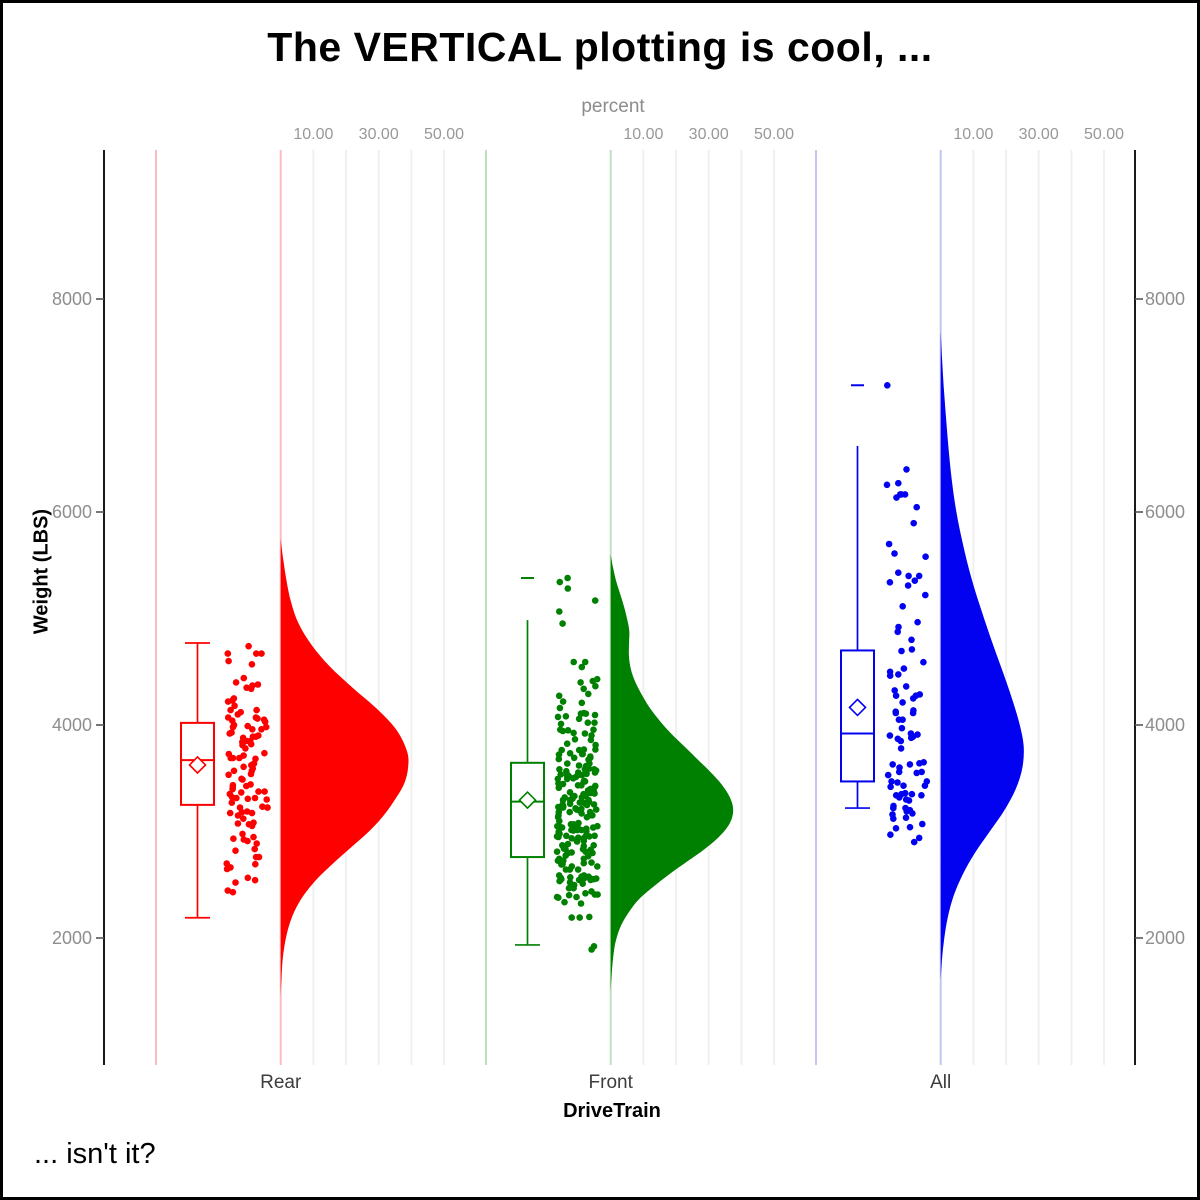 The width and height of the screenshot is (1200, 1200). Describe the element at coordinates (313, 134) in the screenshot. I see `top-tick-label: 10.00` at that location.